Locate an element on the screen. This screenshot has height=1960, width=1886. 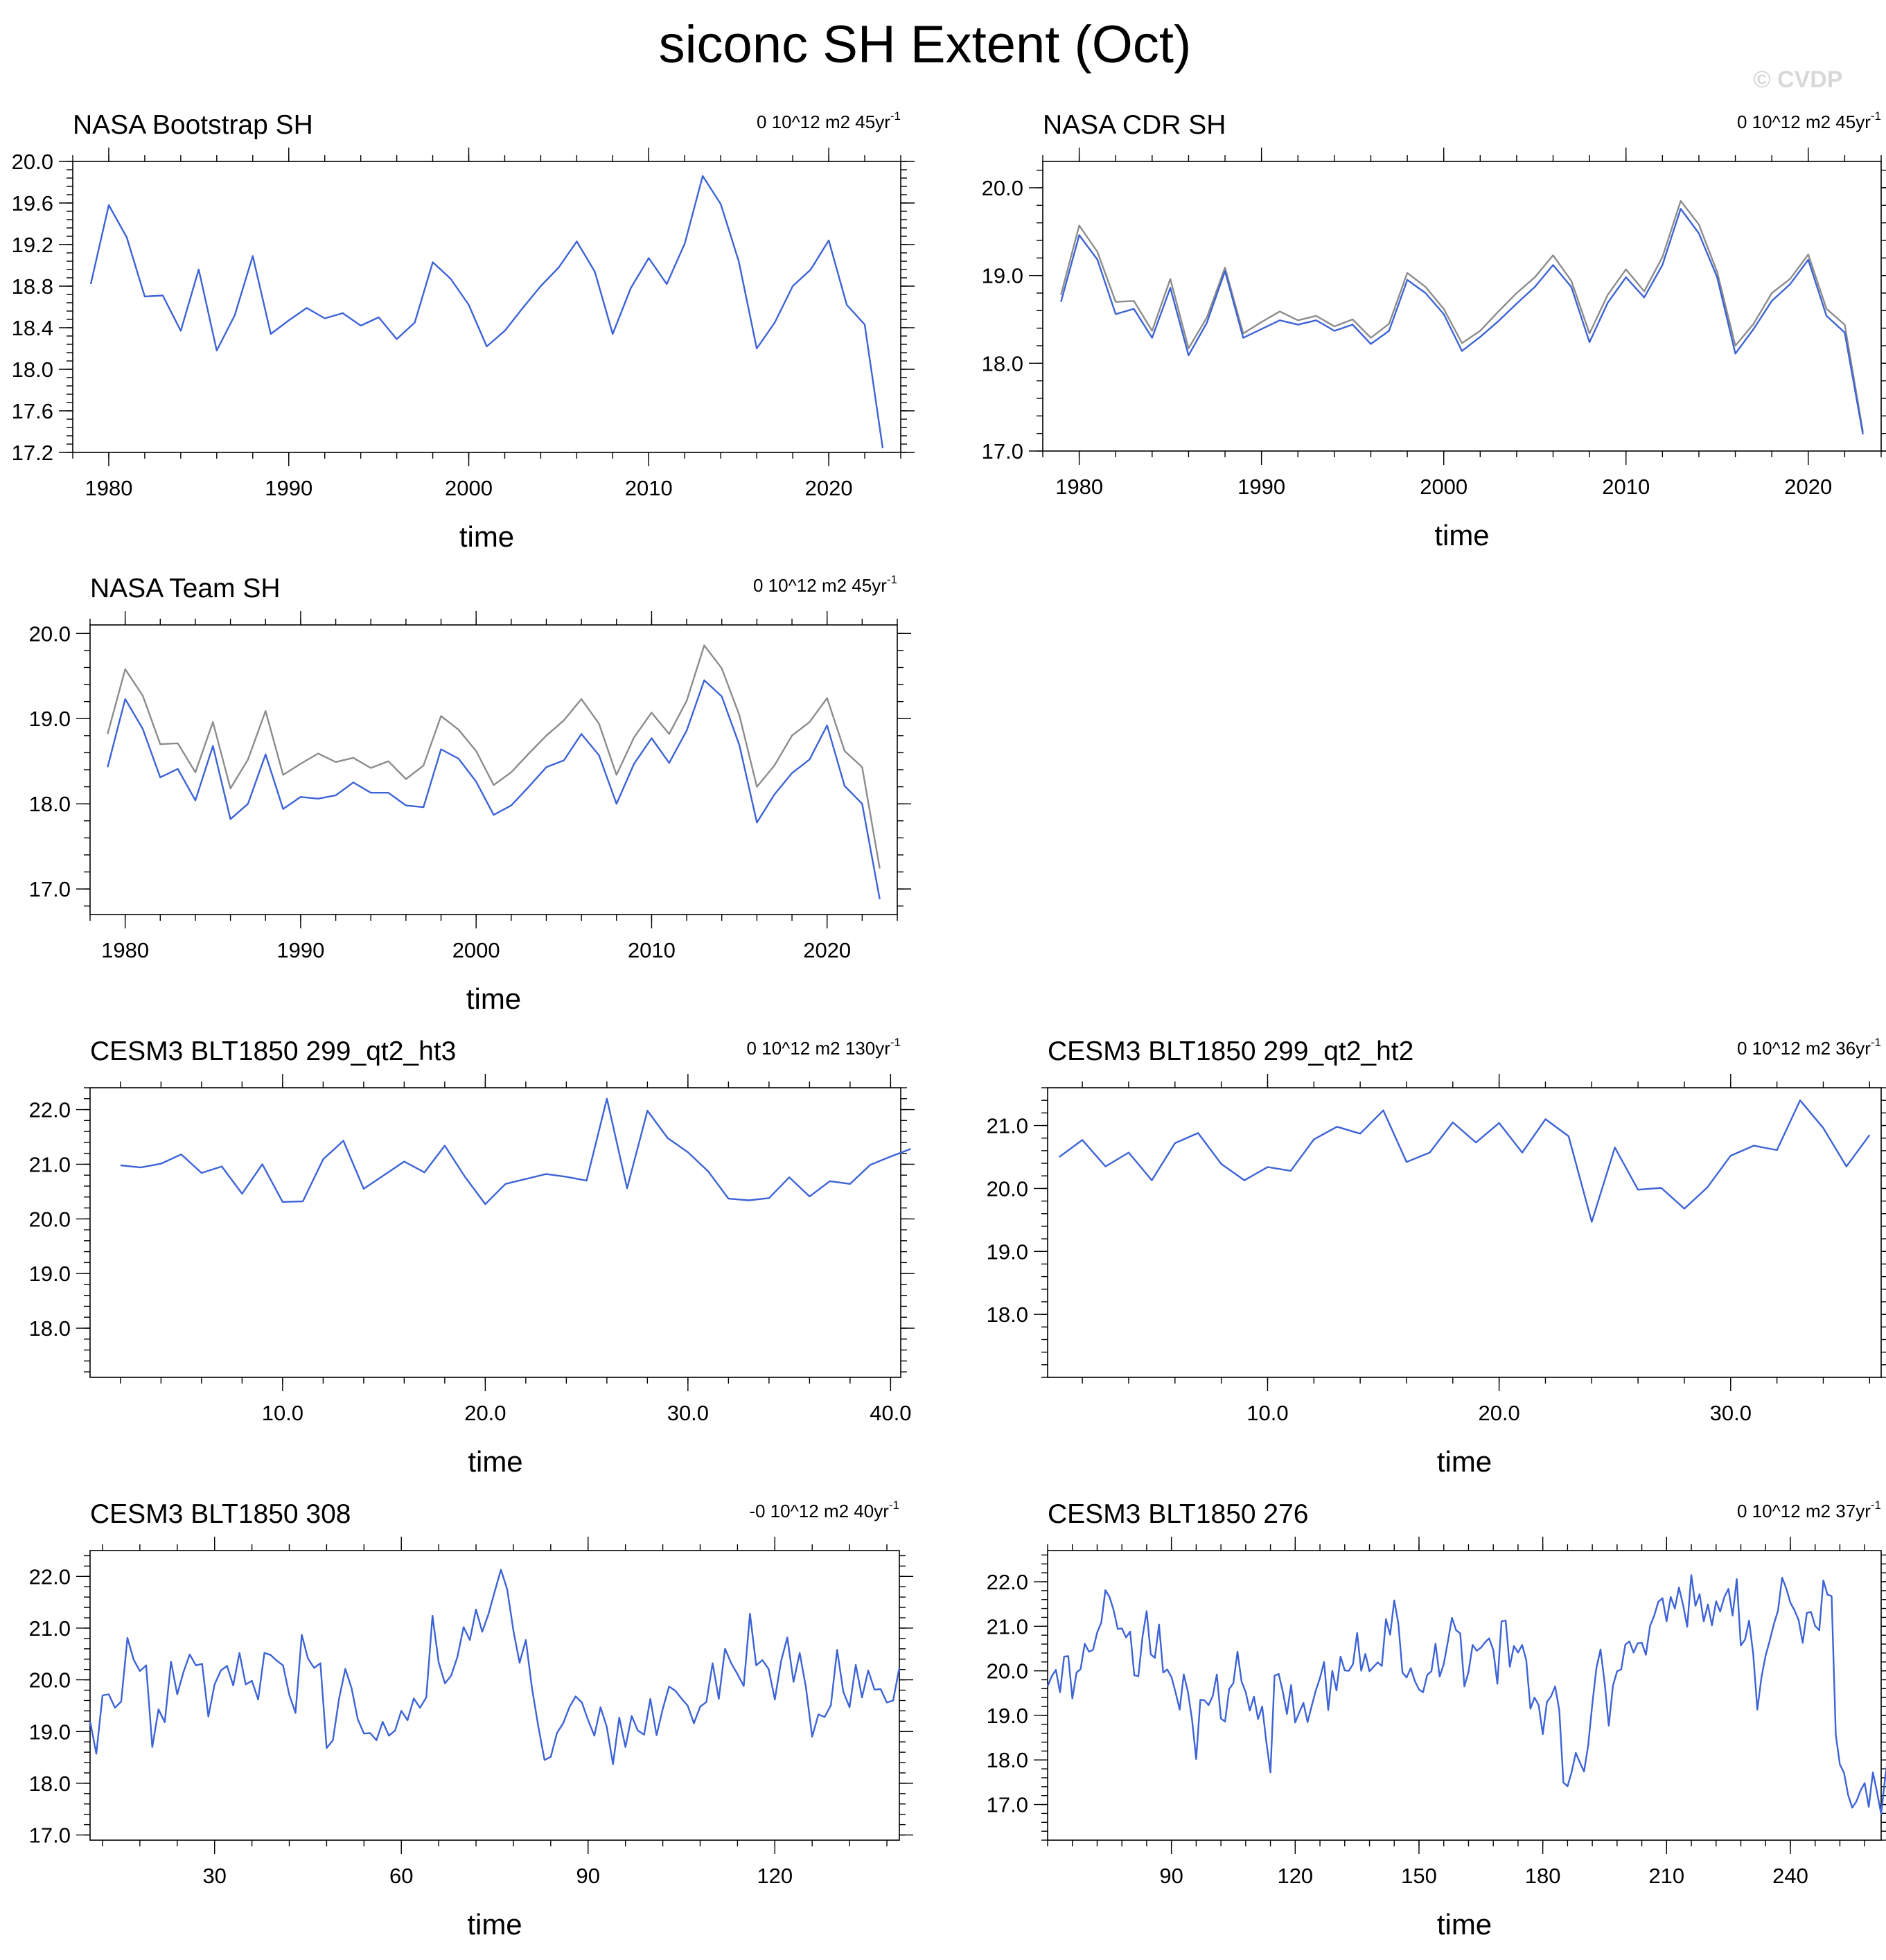
x-tick-label: 240 is located at coordinates (1790, 1876).